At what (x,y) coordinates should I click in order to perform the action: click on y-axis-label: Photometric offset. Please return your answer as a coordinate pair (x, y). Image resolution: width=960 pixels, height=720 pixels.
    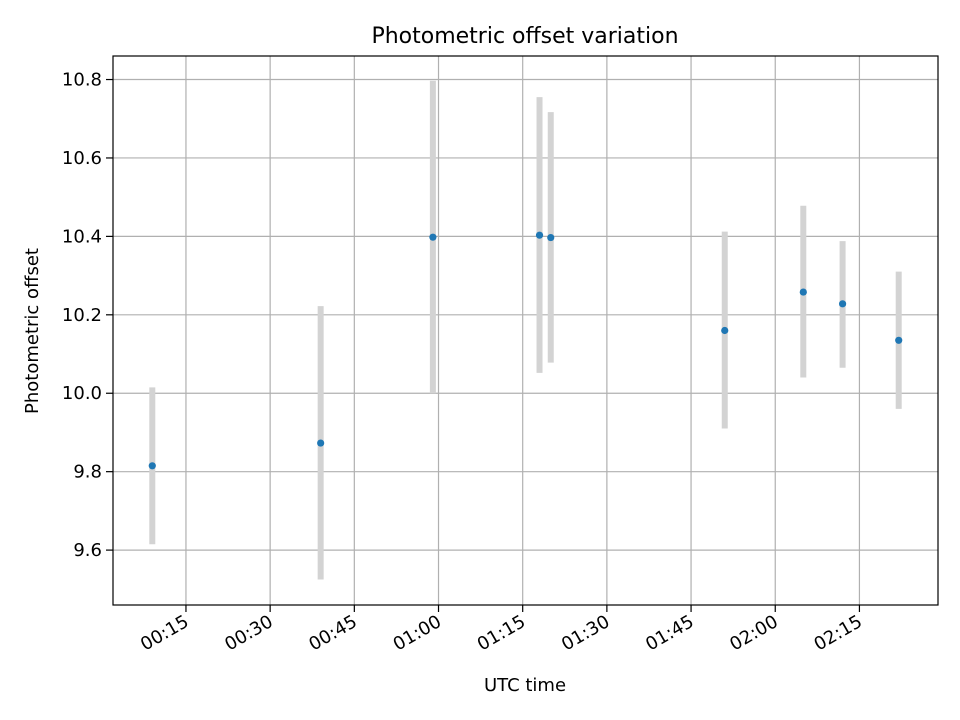
    Looking at the image, I should click on (32, 331).